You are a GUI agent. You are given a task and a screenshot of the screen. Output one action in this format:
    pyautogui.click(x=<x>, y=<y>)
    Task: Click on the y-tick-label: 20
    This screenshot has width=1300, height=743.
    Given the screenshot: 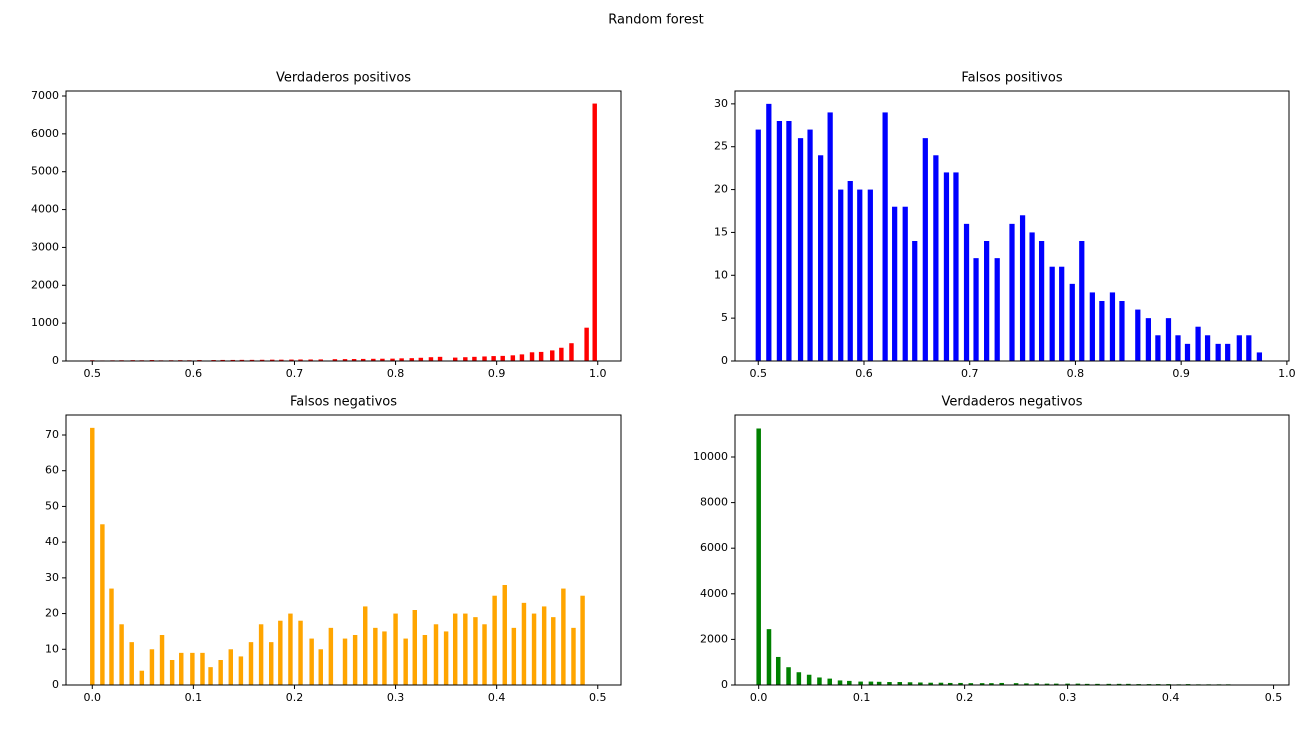 What is the action you would take?
    pyautogui.click(x=52, y=613)
    